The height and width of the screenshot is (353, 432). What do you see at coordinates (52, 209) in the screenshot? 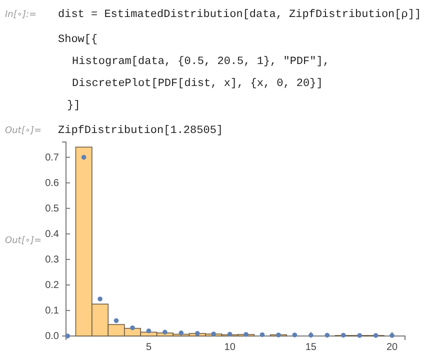
I see `y-tick-label: 0.5` at bounding box center [52, 209].